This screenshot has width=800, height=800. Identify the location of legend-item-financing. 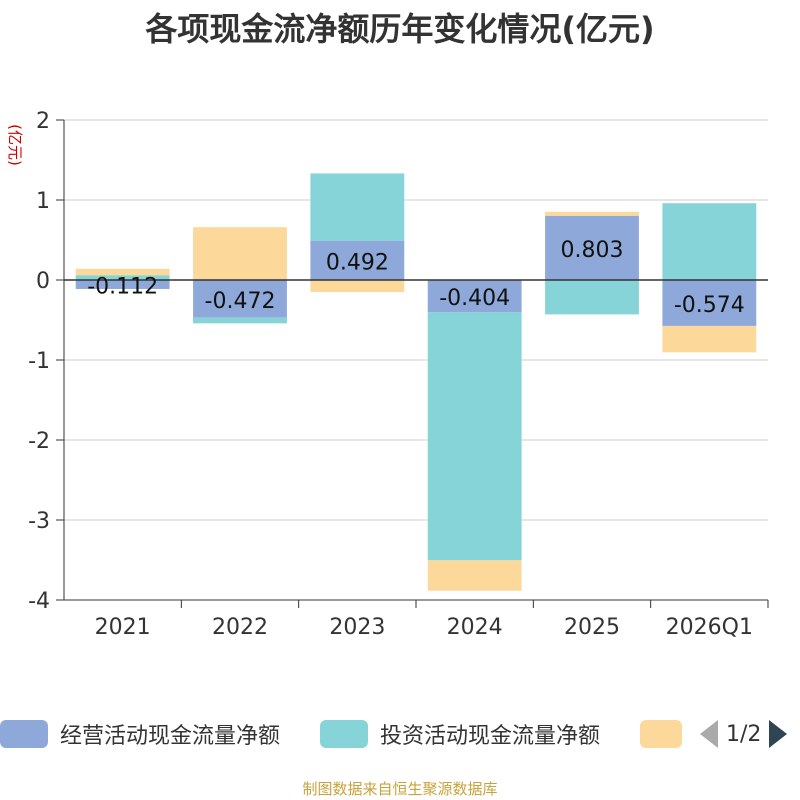
(661, 734).